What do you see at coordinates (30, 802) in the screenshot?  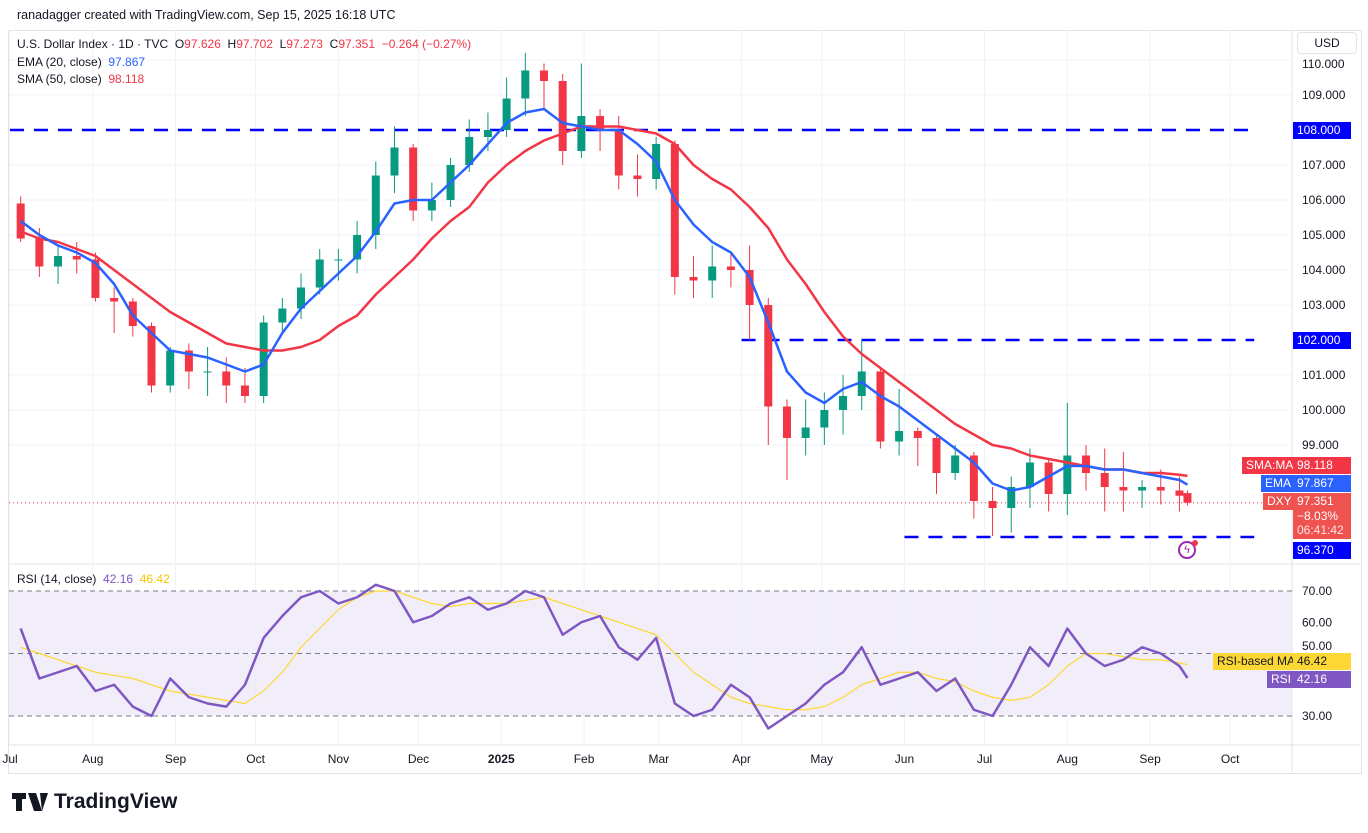 I see `tradingview-logo-icon` at bounding box center [30, 802].